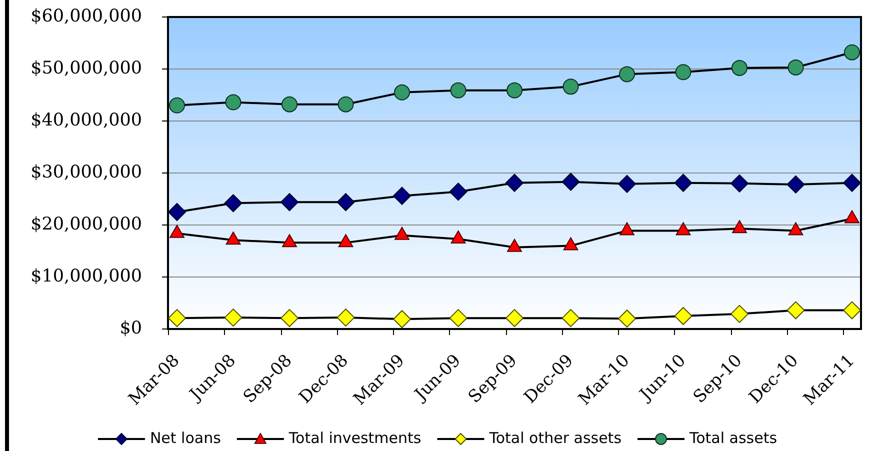 The image size is (875, 451). I want to click on y-tick-label: $50,000,000, so click(86, 68).